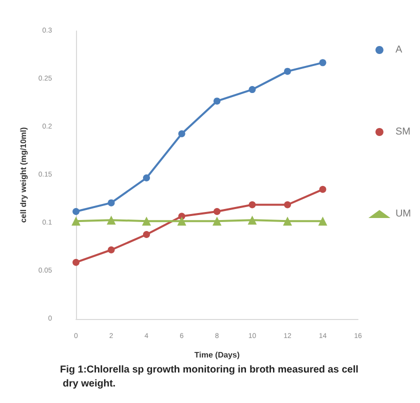  I want to click on legend-label: UM, so click(403, 214).